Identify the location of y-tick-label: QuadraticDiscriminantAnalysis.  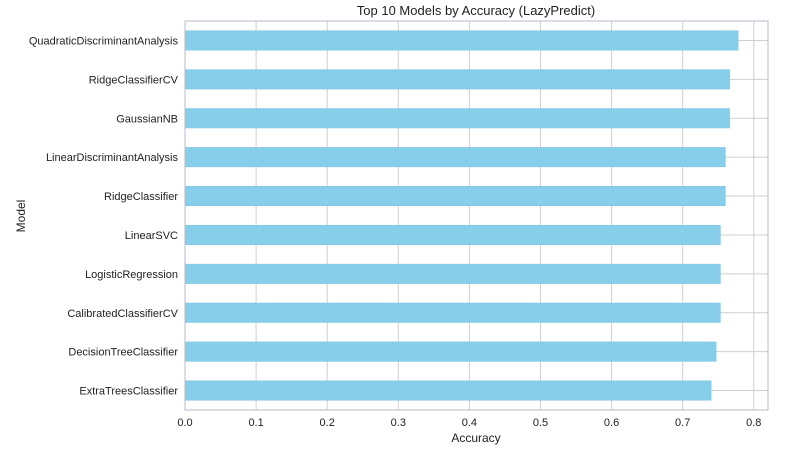
(104, 41).